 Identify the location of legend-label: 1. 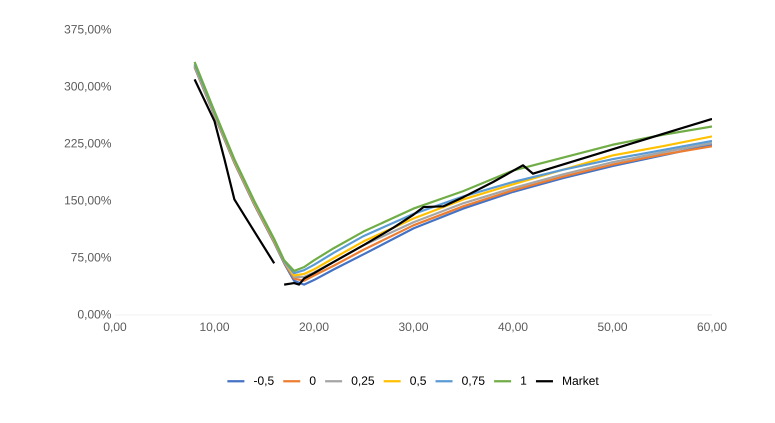
(523, 380).